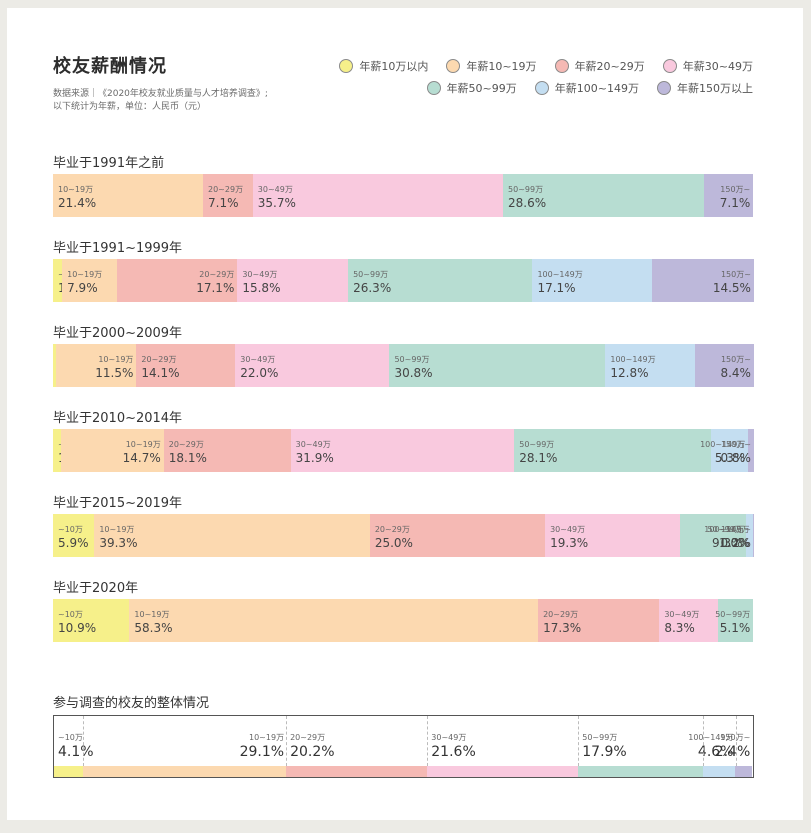 The width and height of the screenshot is (811, 833). Describe the element at coordinates (640, 746) in the screenshot. I see `overall-segment: 50~99万 17.9%` at that location.